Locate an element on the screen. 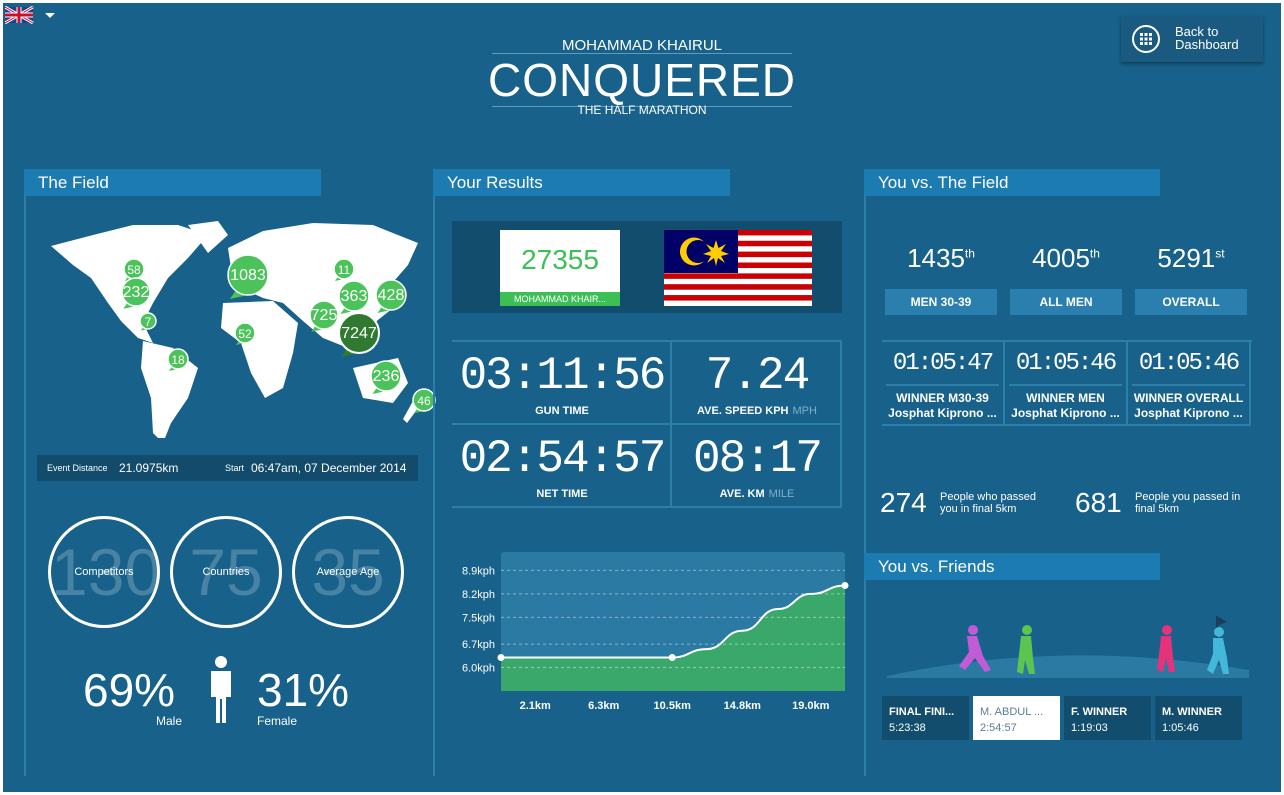  x-tick-label: 6.3km is located at coordinates (603, 706).